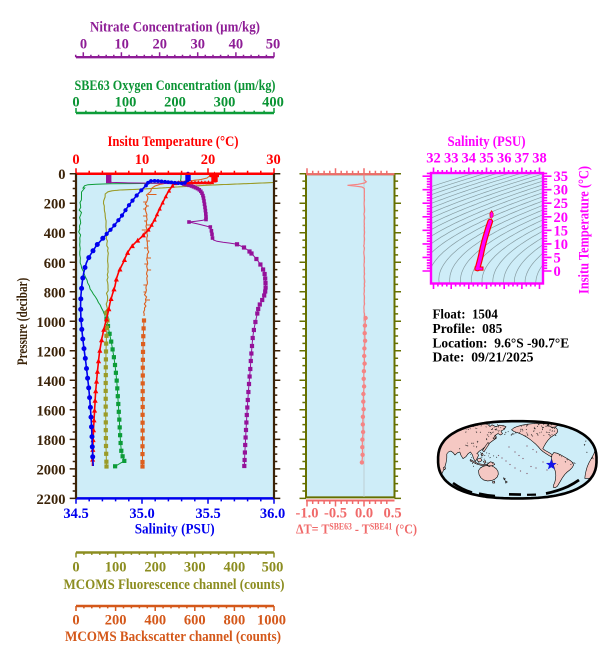  What do you see at coordinates (207, 514) in the screenshot?
I see `svg-text: 35.5` at bounding box center [207, 514].